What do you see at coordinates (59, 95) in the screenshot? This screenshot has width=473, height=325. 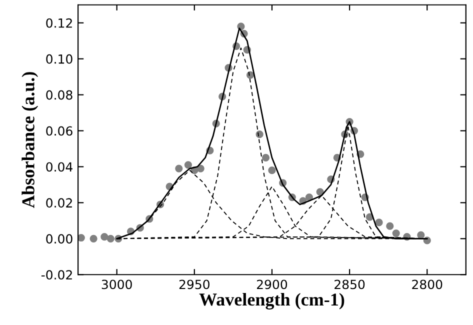 I see `y-tick-label: 0.08` at bounding box center [59, 95].